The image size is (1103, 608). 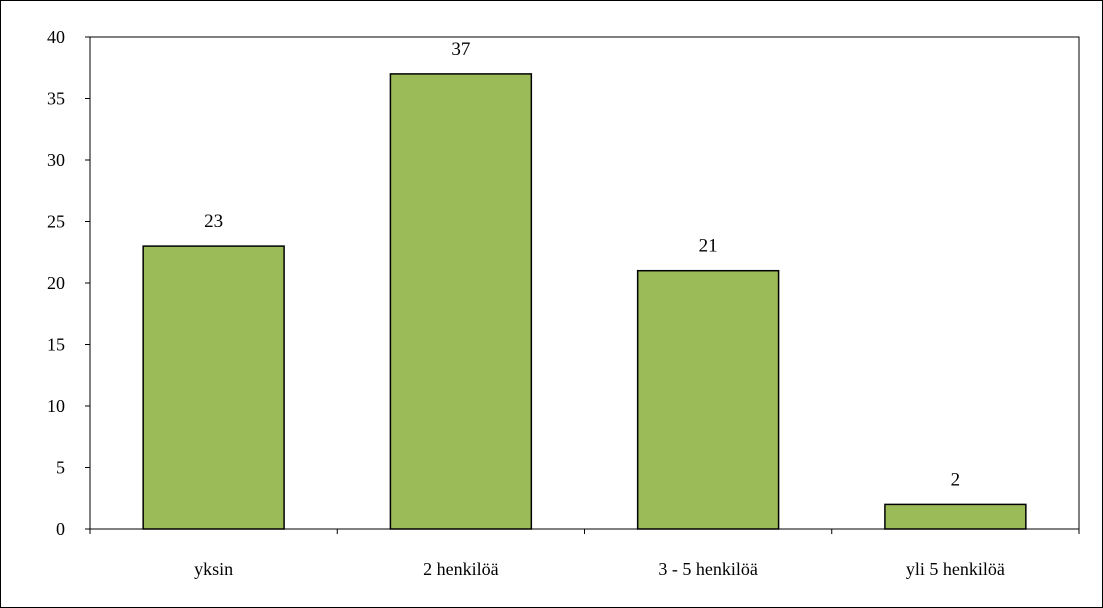 I want to click on x-category-label: yli 5 henkilöä, so click(x=955, y=569).